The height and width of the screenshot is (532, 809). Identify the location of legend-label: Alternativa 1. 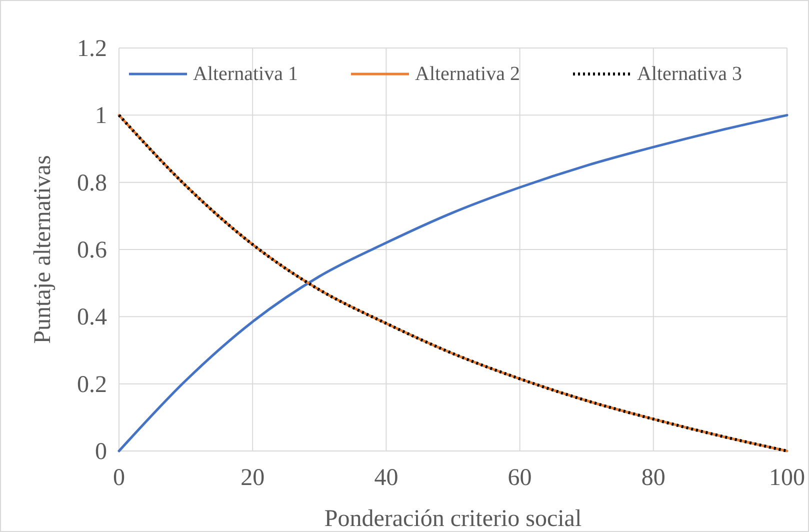
(245, 74).